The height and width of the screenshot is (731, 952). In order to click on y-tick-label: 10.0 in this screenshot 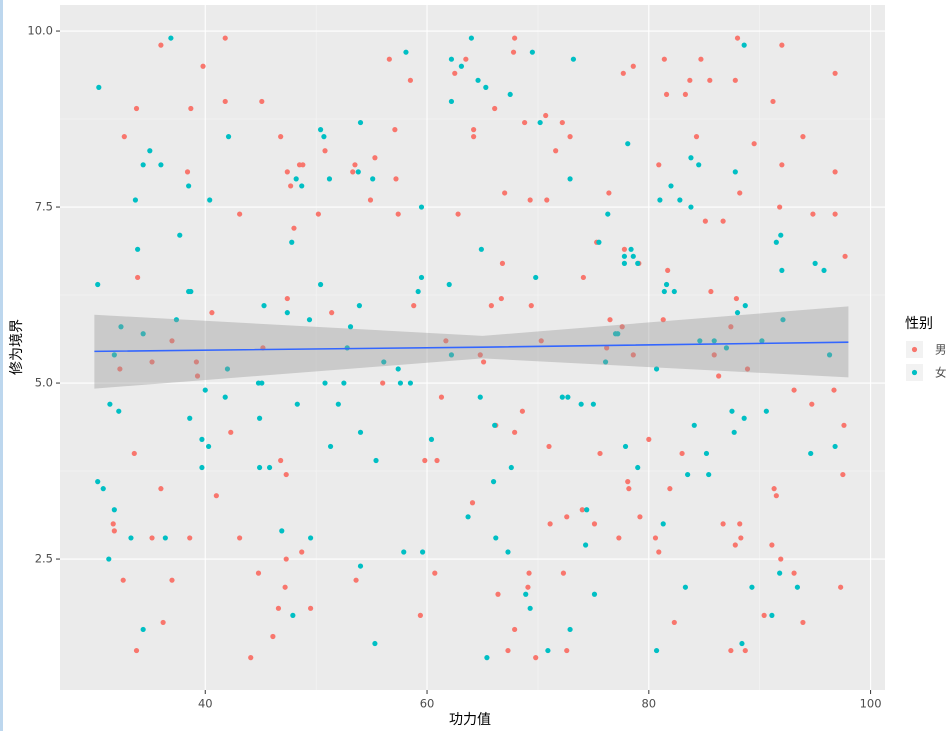, I will do `click(40, 31)`.